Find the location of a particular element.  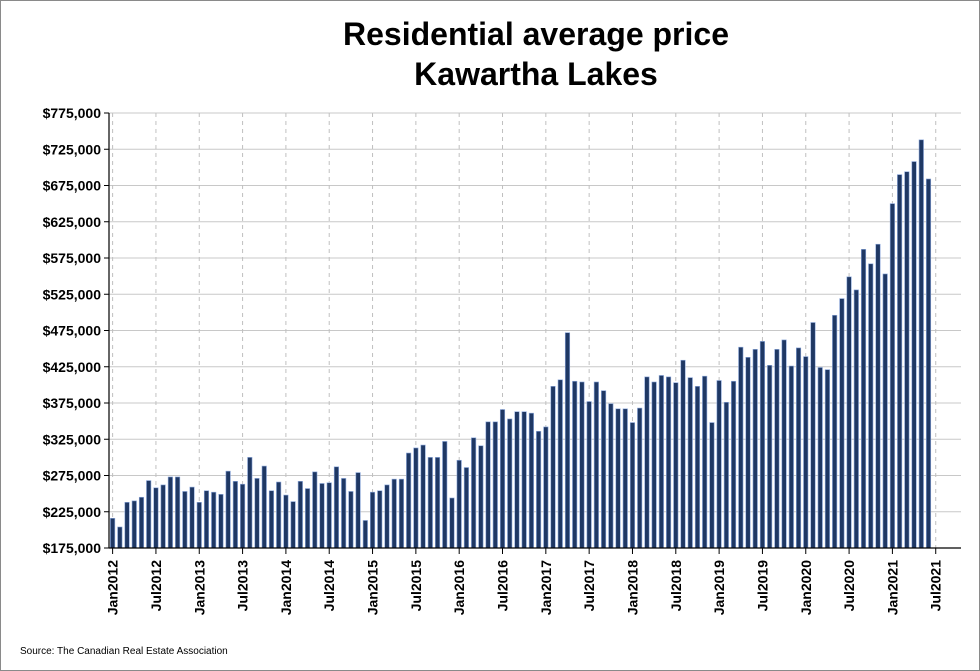

y-tick-label: $275,000 is located at coordinates (72, 476).